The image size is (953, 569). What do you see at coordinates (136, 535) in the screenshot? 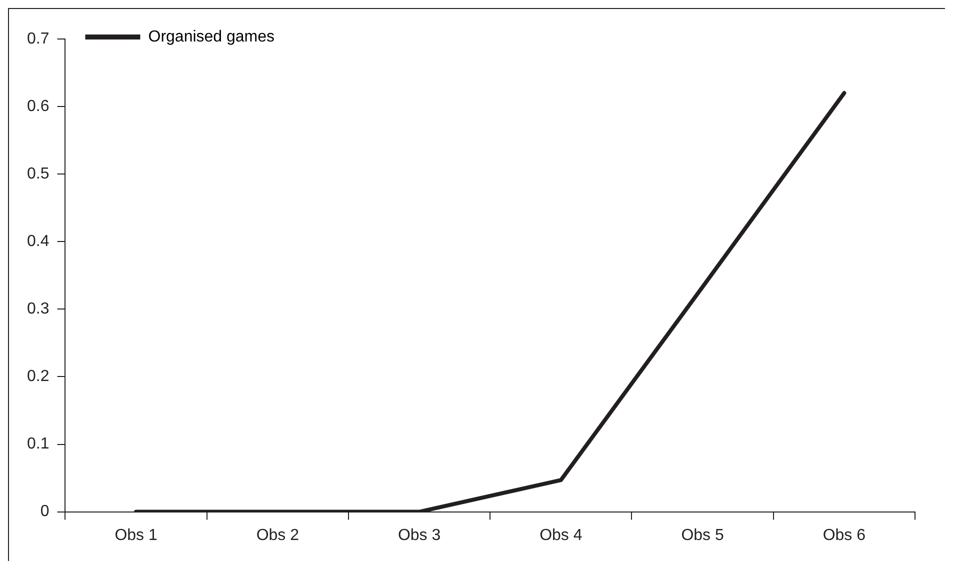
I see `x-tick-label: Obs 1` at bounding box center [136, 535].